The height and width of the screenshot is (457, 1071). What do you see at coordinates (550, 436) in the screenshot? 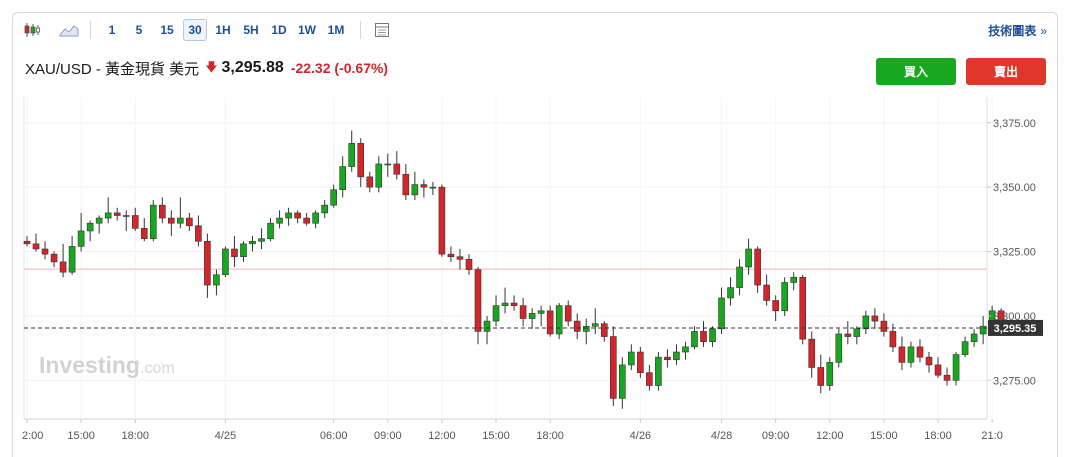
I see `x-tick-label: 18:00` at bounding box center [550, 436].